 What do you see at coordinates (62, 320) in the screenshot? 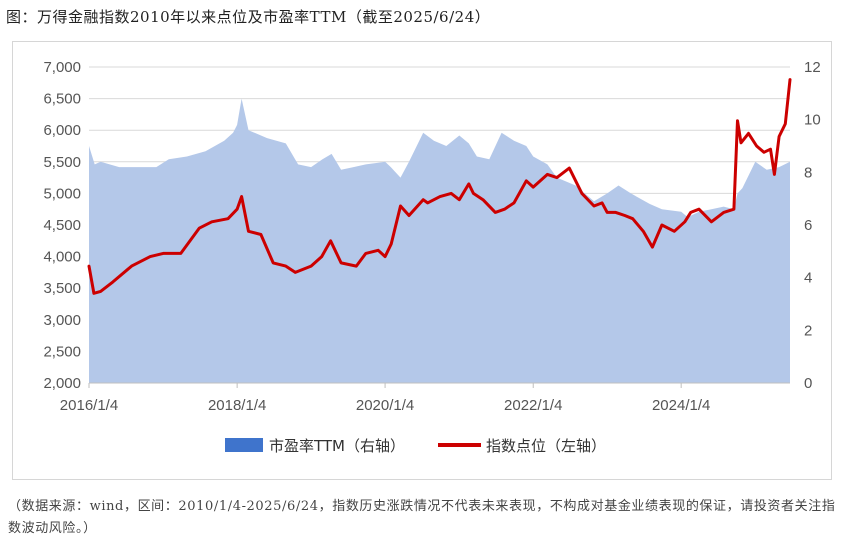
I see `y-left-tick-label: 3,000` at bounding box center [62, 320].